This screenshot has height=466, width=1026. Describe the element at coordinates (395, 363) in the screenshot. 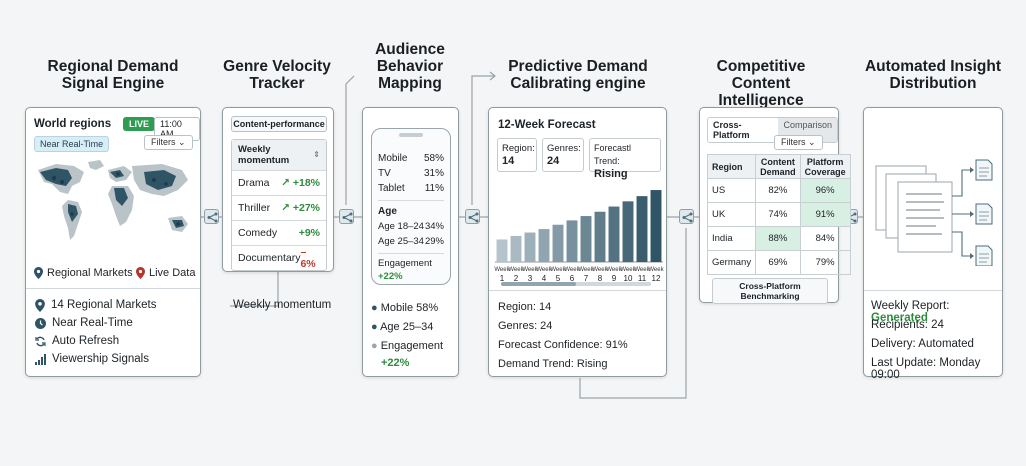

I see `bullet-engagement-value: +22%` at that location.